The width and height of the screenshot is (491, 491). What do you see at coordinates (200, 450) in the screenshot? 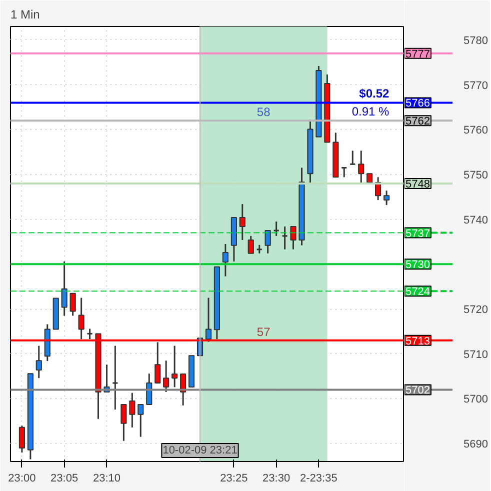
I see `ref-line-label: 10-02-09 23:21` at bounding box center [200, 450].